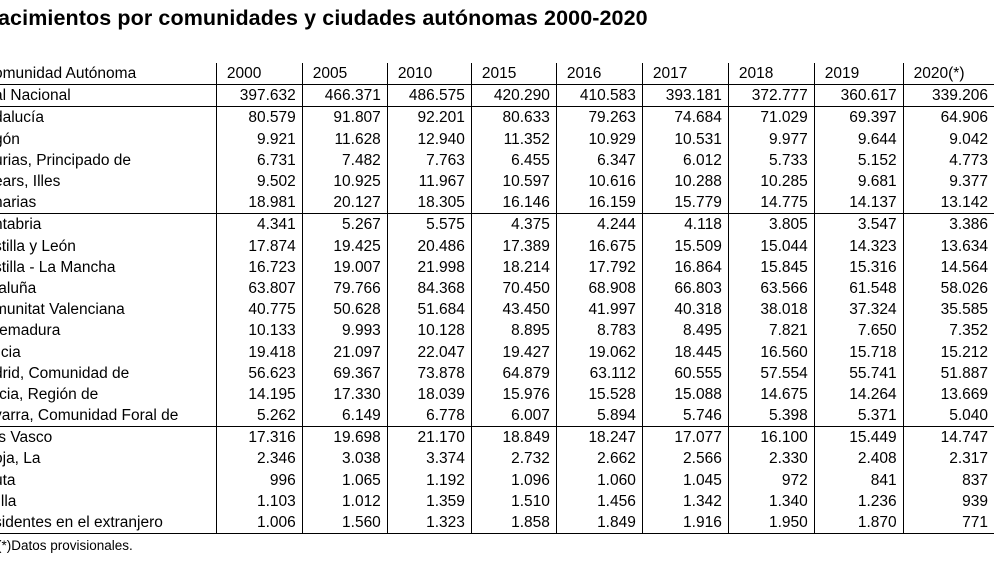 Image resolution: width=1000 pixels, height=567 pixels. Describe the element at coordinates (858, 352) in the screenshot. I see `value-cell: 15.718` at that location.